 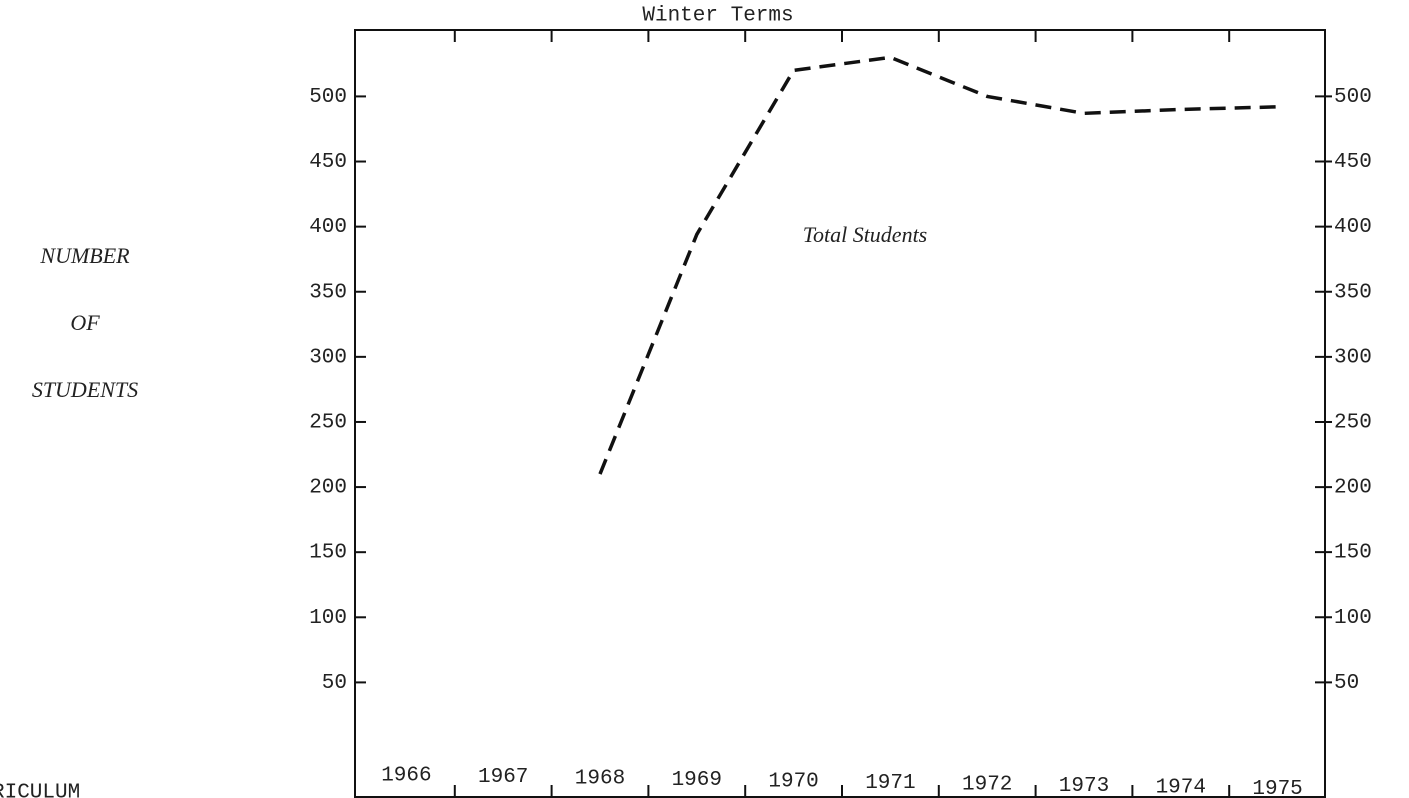 What do you see at coordinates (793, 782) in the screenshot?
I see `x-tick-label: 1970` at bounding box center [793, 782].